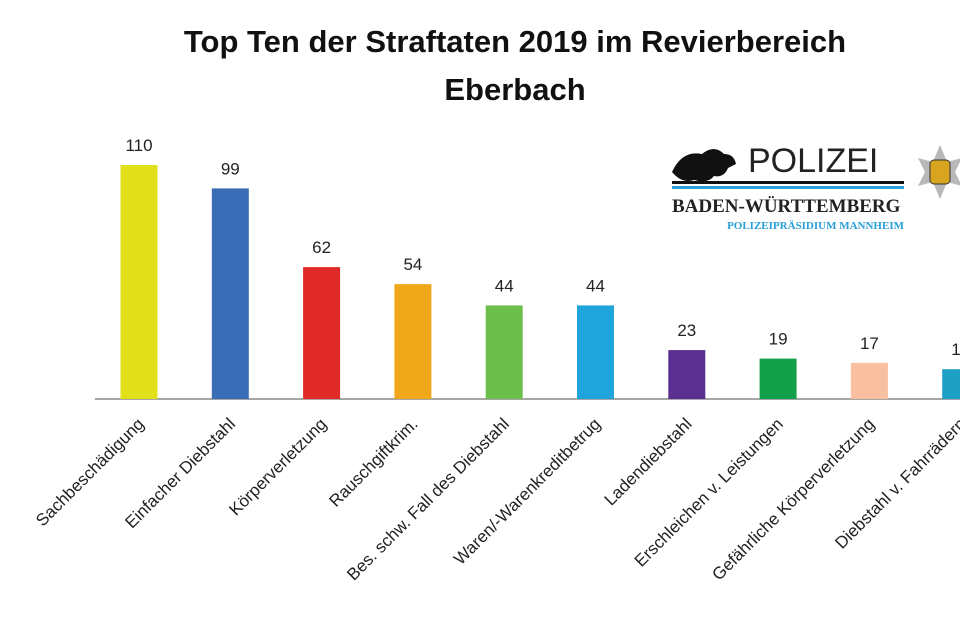 This screenshot has height=640, width=960. I want to click on value-label: 14, so click(955, 349).